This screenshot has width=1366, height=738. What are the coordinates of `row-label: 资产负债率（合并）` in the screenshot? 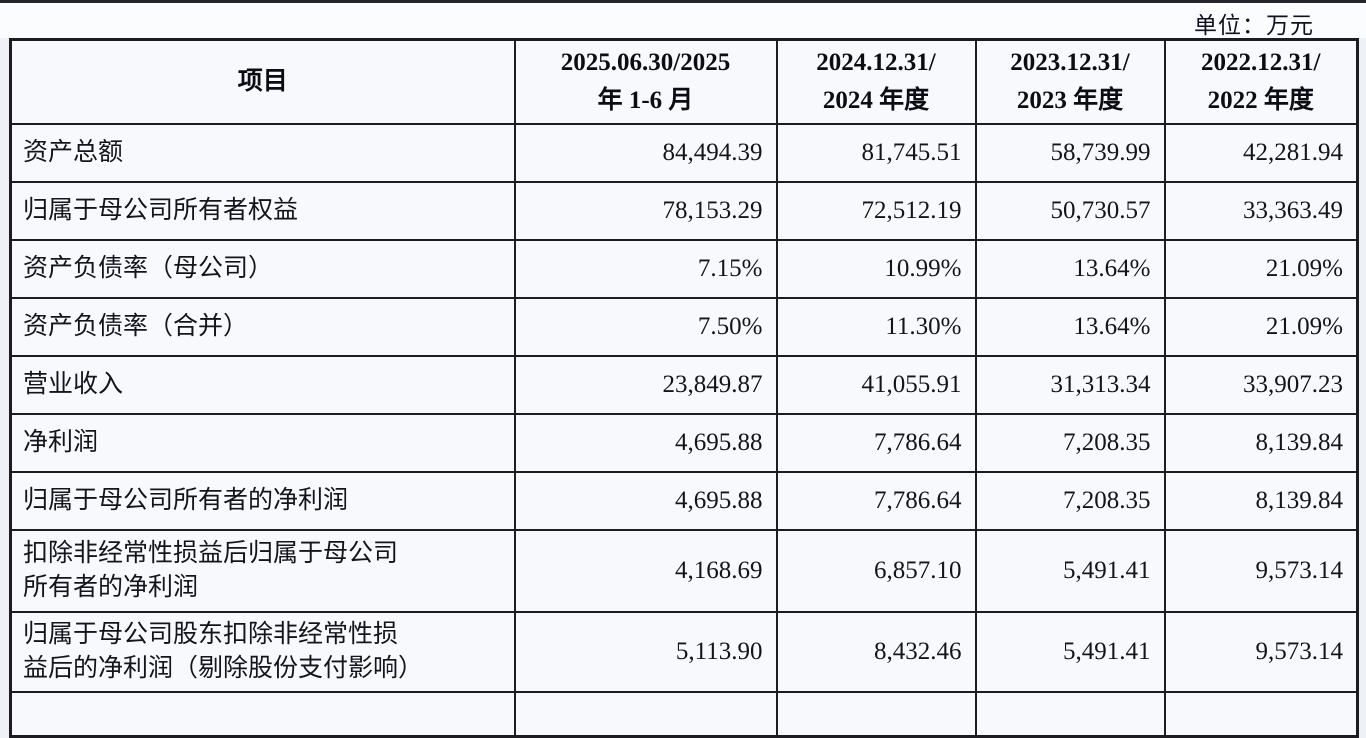 It's located at (136, 327).